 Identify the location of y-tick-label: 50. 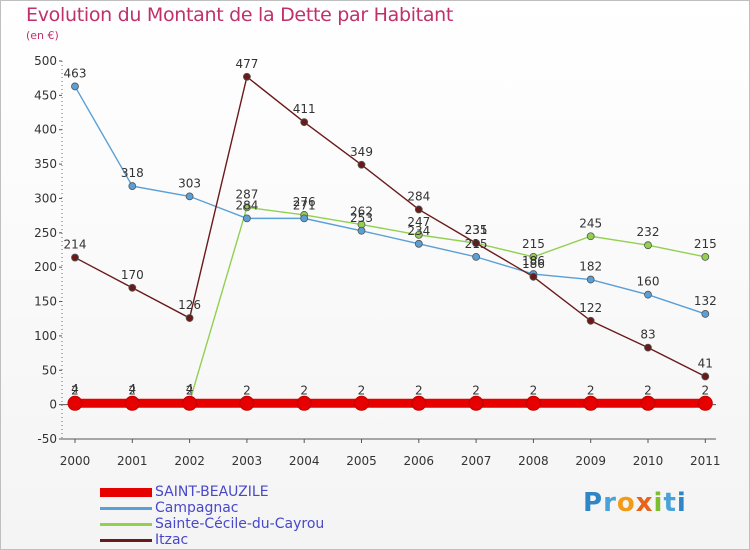
(49, 370).